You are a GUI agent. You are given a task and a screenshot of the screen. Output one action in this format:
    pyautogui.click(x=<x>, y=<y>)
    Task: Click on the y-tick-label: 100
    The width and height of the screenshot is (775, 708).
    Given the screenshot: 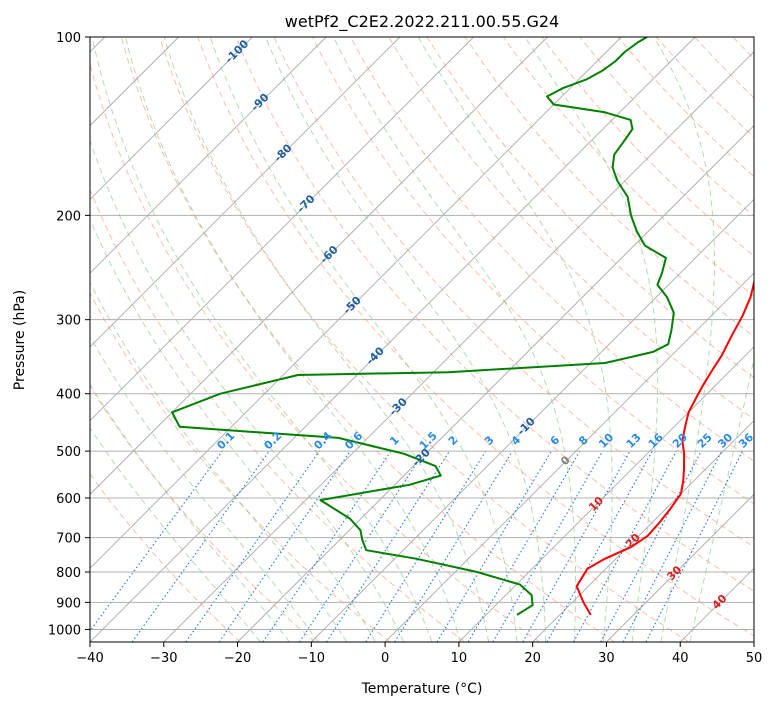 What is the action you would take?
    pyautogui.click(x=68, y=38)
    